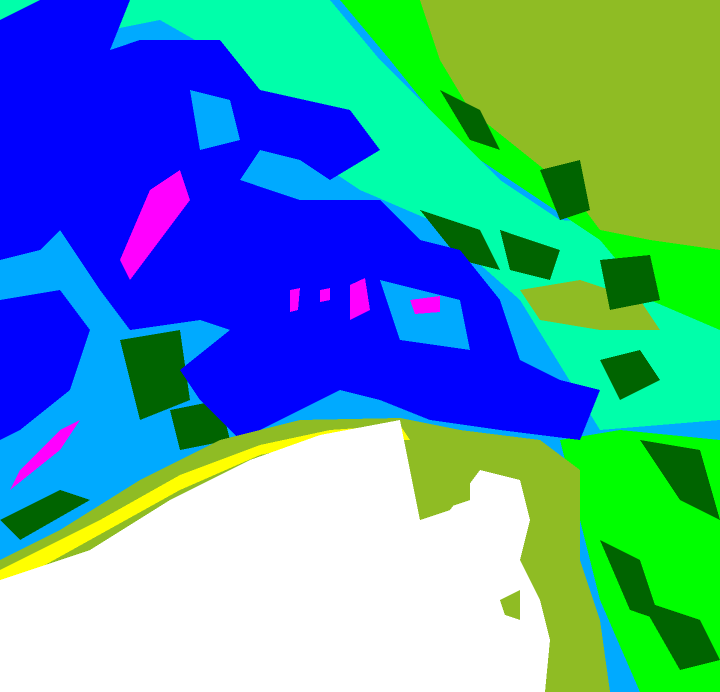  What do you see at coordinates (45, 365) in the screenshot?
I see `region-blue-left` at bounding box center [45, 365].